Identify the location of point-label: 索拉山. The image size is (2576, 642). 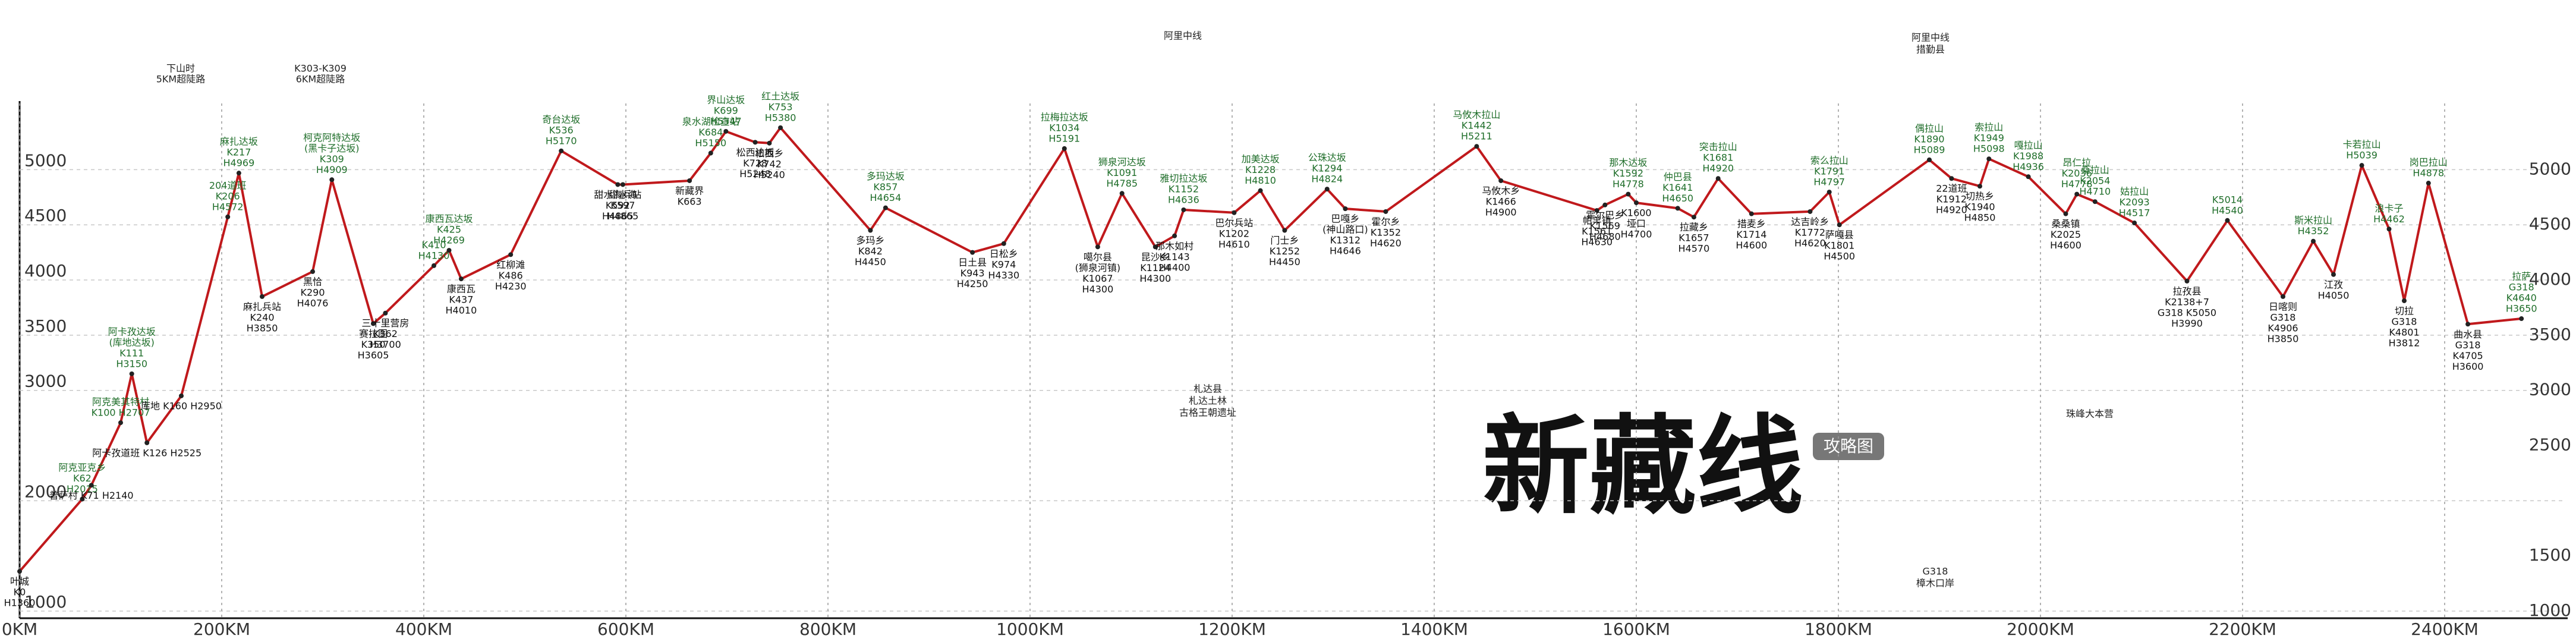
(1988, 127).